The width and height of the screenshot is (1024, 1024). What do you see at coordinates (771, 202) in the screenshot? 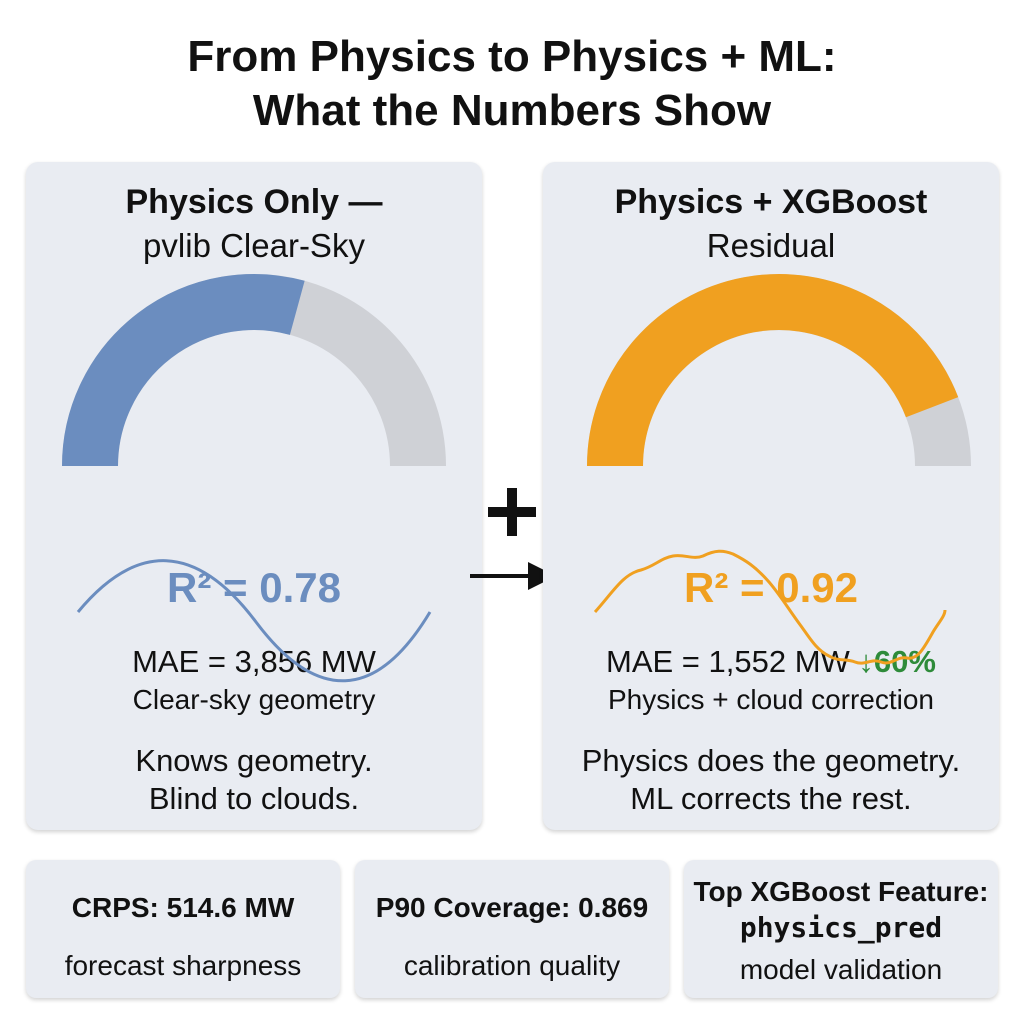
I see `panel-title: Physics + XGBoost` at bounding box center [771, 202].